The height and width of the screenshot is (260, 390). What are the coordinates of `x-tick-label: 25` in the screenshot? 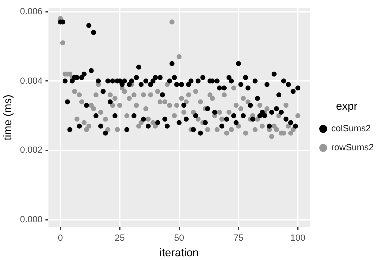 It's located at (119, 237).